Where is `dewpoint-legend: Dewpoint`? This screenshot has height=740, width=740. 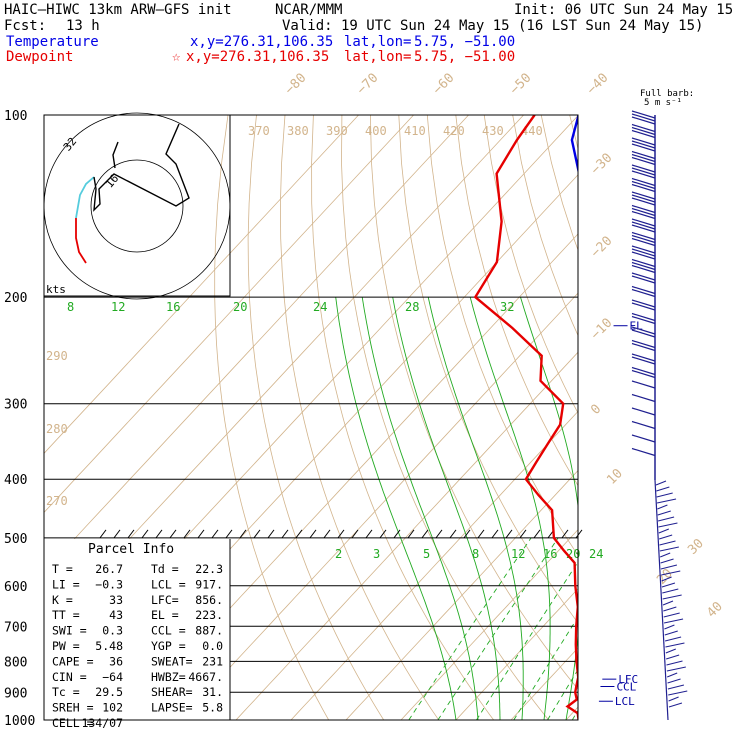
dewpoint-legend: Dewpoint is located at coordinates (40, 57).